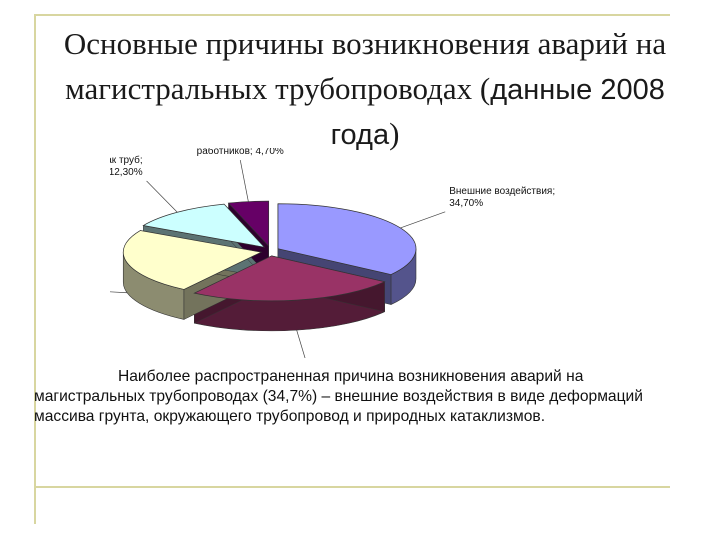 This screenshot has height=540, width=720. What do you see at coordinates (502, 191) in the screenshot?
I see `pie-slice-label: Внешние воздействия;` at bounding box center [502, 191].